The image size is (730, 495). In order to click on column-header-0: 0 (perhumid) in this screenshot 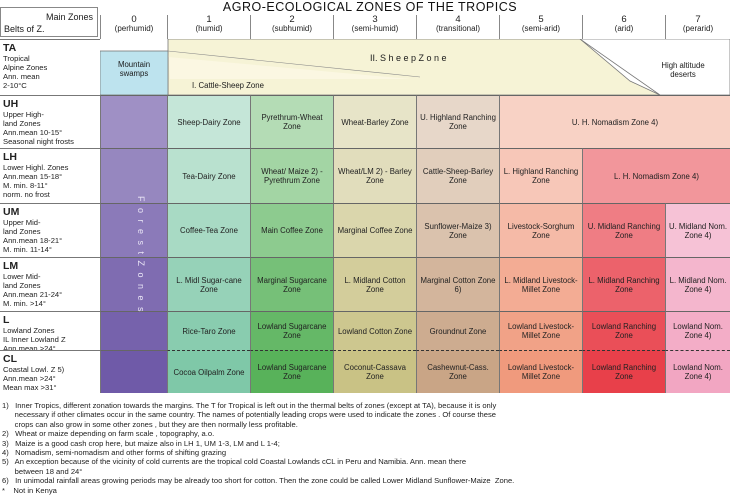, I will do `click(133, 27)`.